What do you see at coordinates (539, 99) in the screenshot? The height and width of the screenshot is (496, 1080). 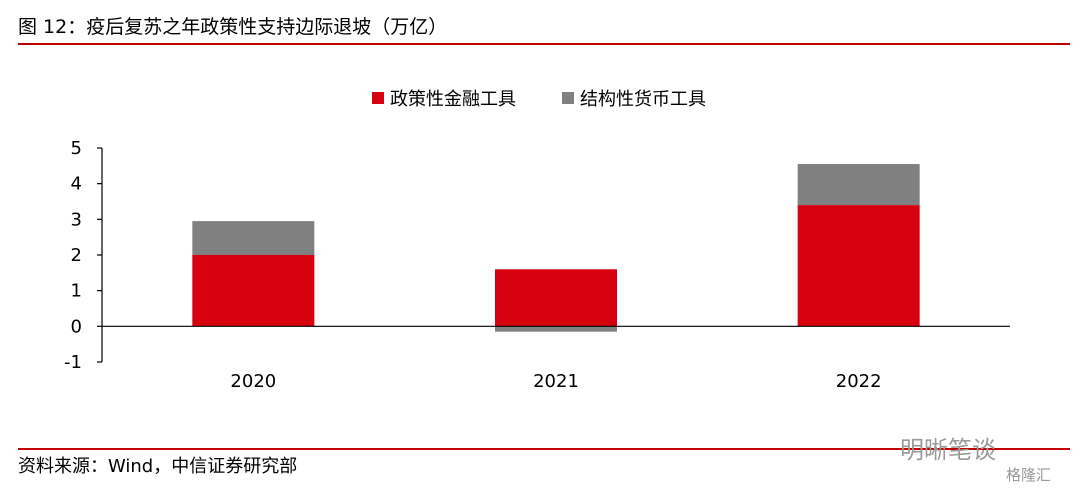 I see `legend: 政策性金融工具 结构性货币工具` at bounding box center [539, 99].